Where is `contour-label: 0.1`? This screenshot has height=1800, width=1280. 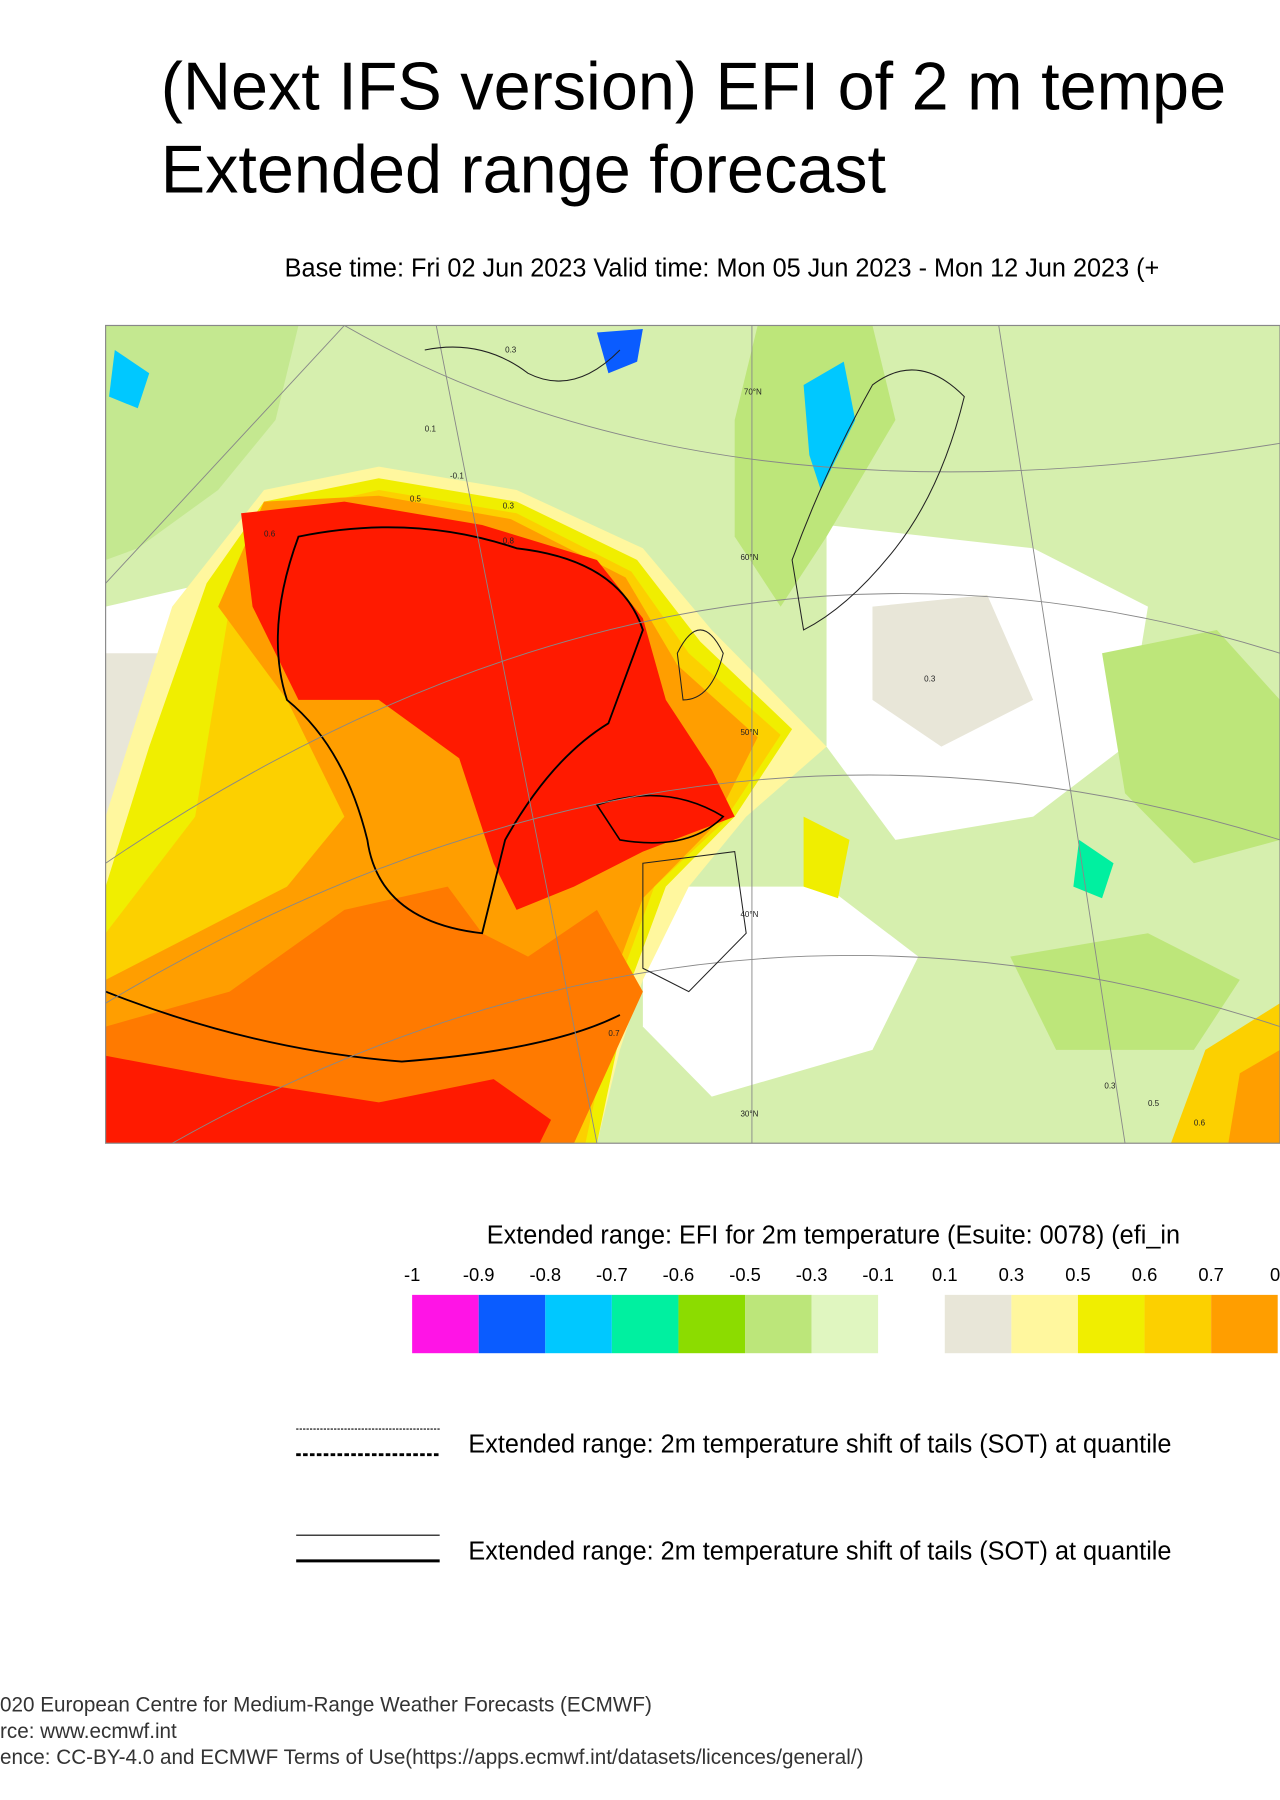
contour-label: 0.1 is located at coordinates (431, 429).